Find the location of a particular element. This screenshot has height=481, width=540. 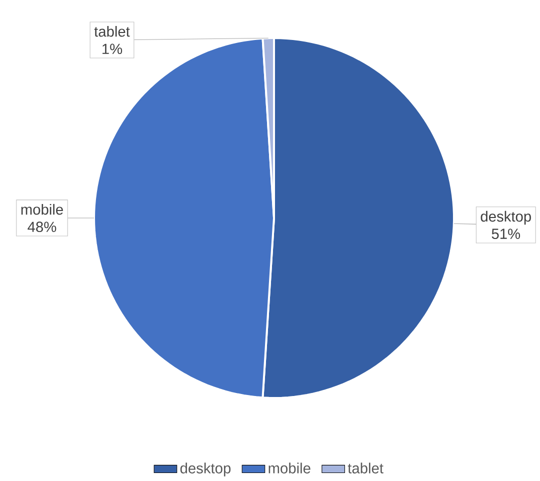

legend-label: mobile is located at coordinates (289, 468).